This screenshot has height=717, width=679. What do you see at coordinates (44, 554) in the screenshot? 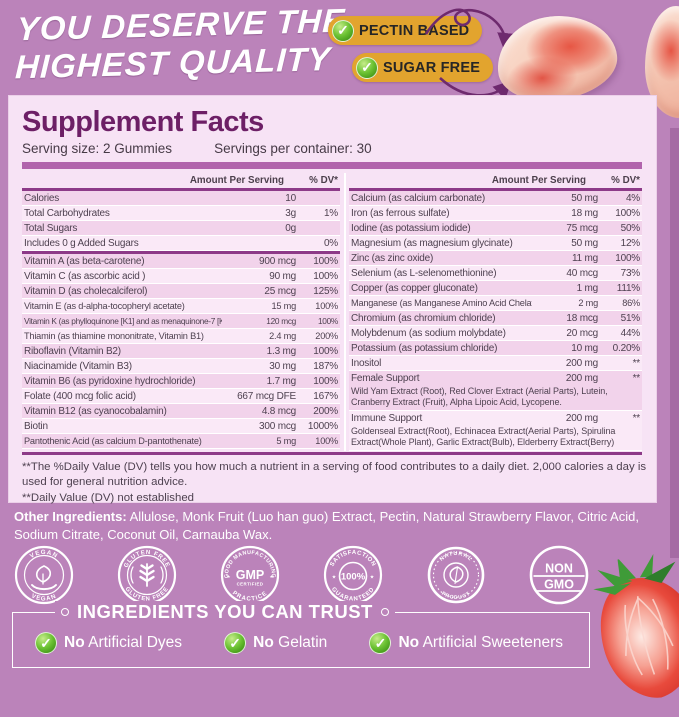
I see `svg-text: VEGAN` at bounding box center [44, 554].